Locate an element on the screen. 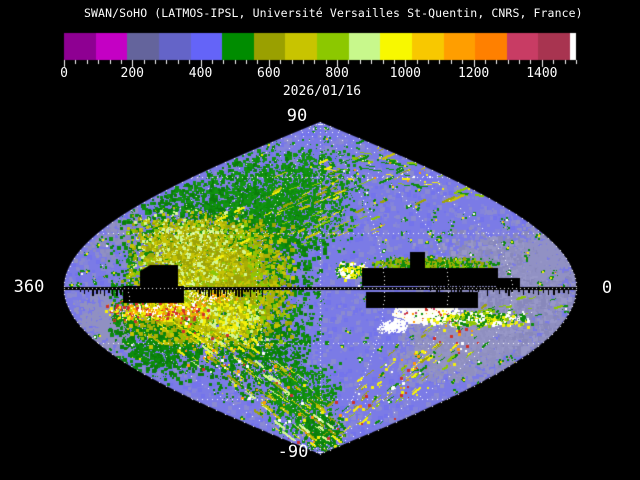  colorbar-tick-label: 400 is located at coordinates (200, 73).